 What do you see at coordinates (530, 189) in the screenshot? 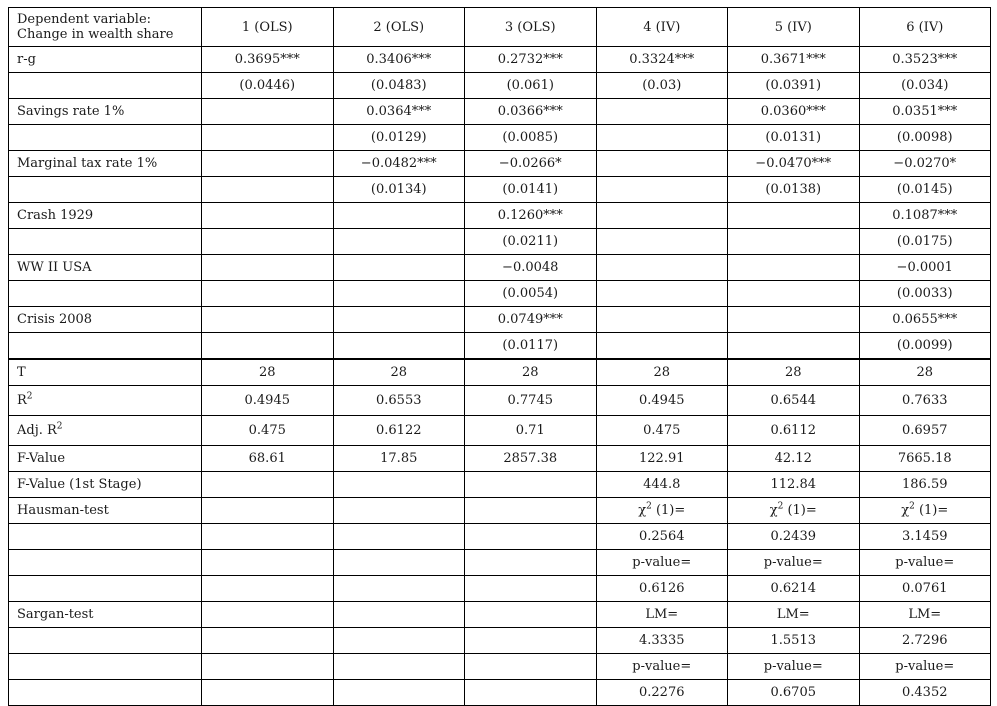
I see `standard-error-cell: (0.0141)` at bounding box center [530, 189].